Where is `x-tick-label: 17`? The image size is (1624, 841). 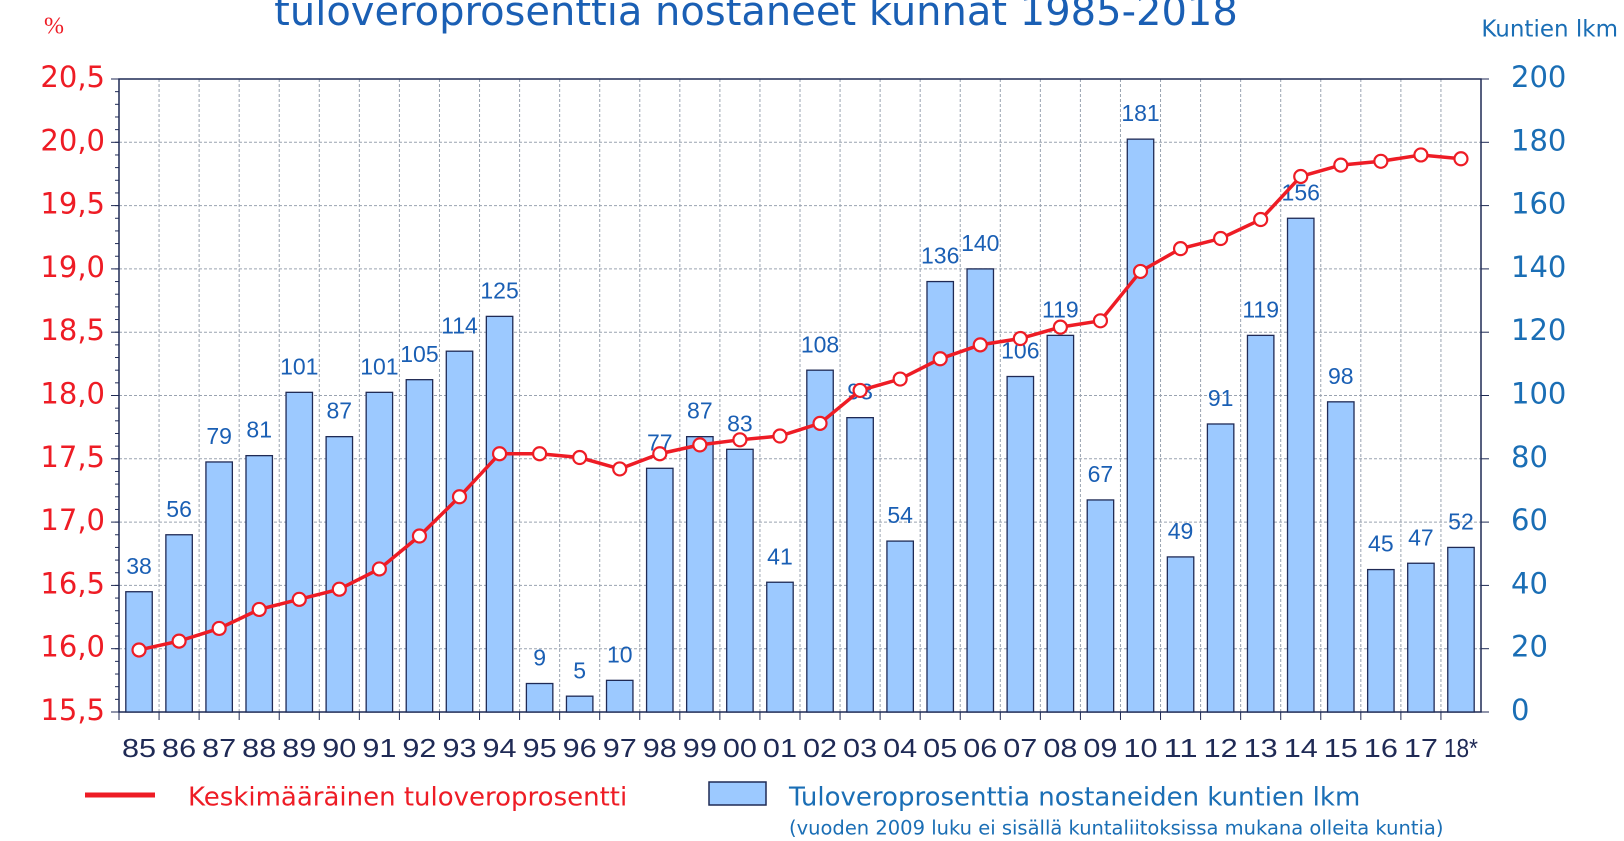 x-tick-label: 17 is located at coordinates (1421, 748).